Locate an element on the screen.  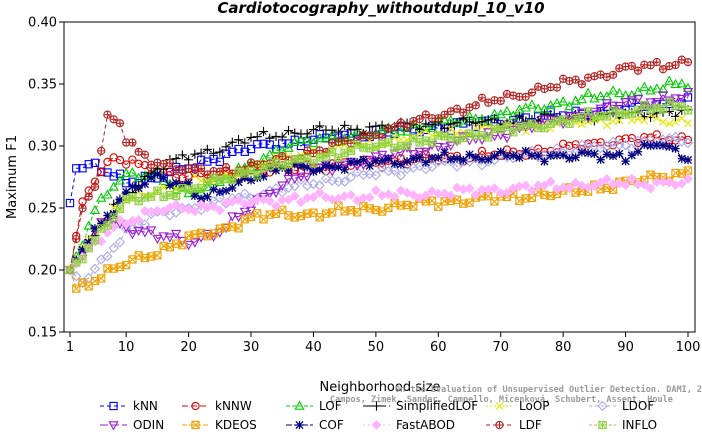
legend-label: KDEOS is located at coordinates (236, 425).